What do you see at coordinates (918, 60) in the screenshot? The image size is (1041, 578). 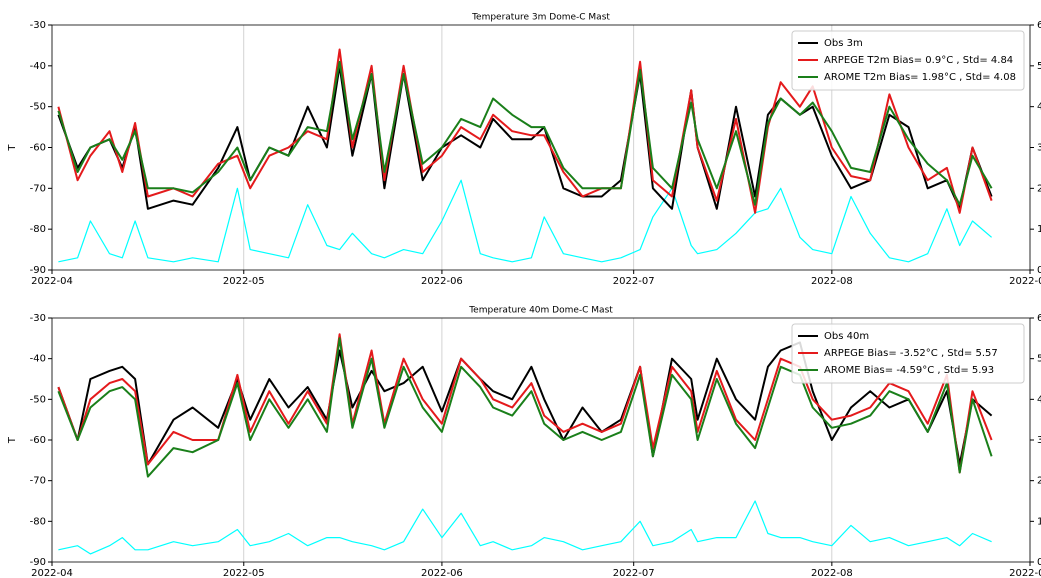 I see `legend-label: ARPEGE T2m Bias= 0.9°C , Std= 4.84` at bounding box center [918, 60].